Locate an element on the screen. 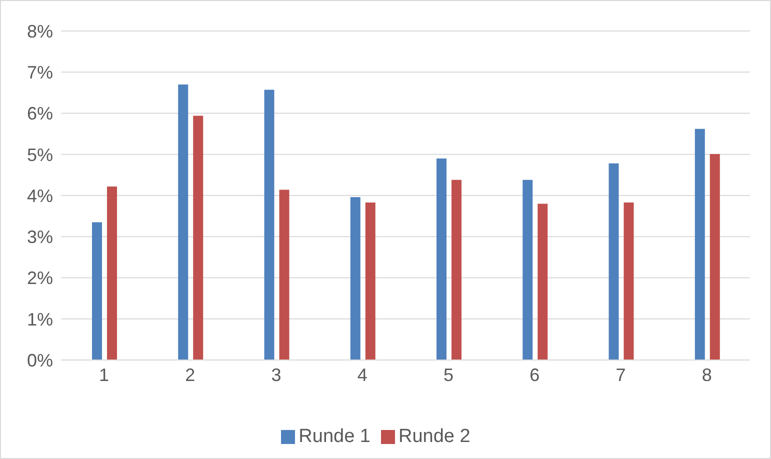 The height and width of the screenshot is (459, 771). x-tick-label: 6 is located at coordinates (535, 374).